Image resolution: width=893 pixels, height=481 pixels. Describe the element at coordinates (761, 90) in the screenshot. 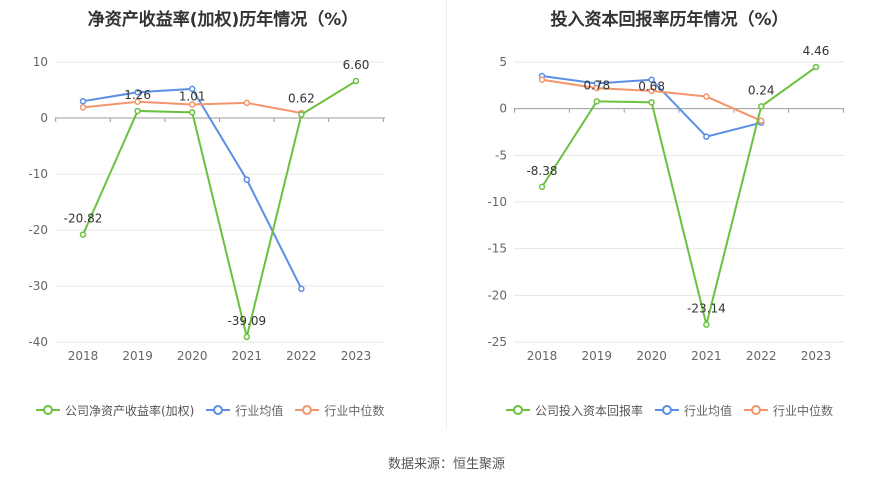

I see `roic-data-label: 0.24` at that location.